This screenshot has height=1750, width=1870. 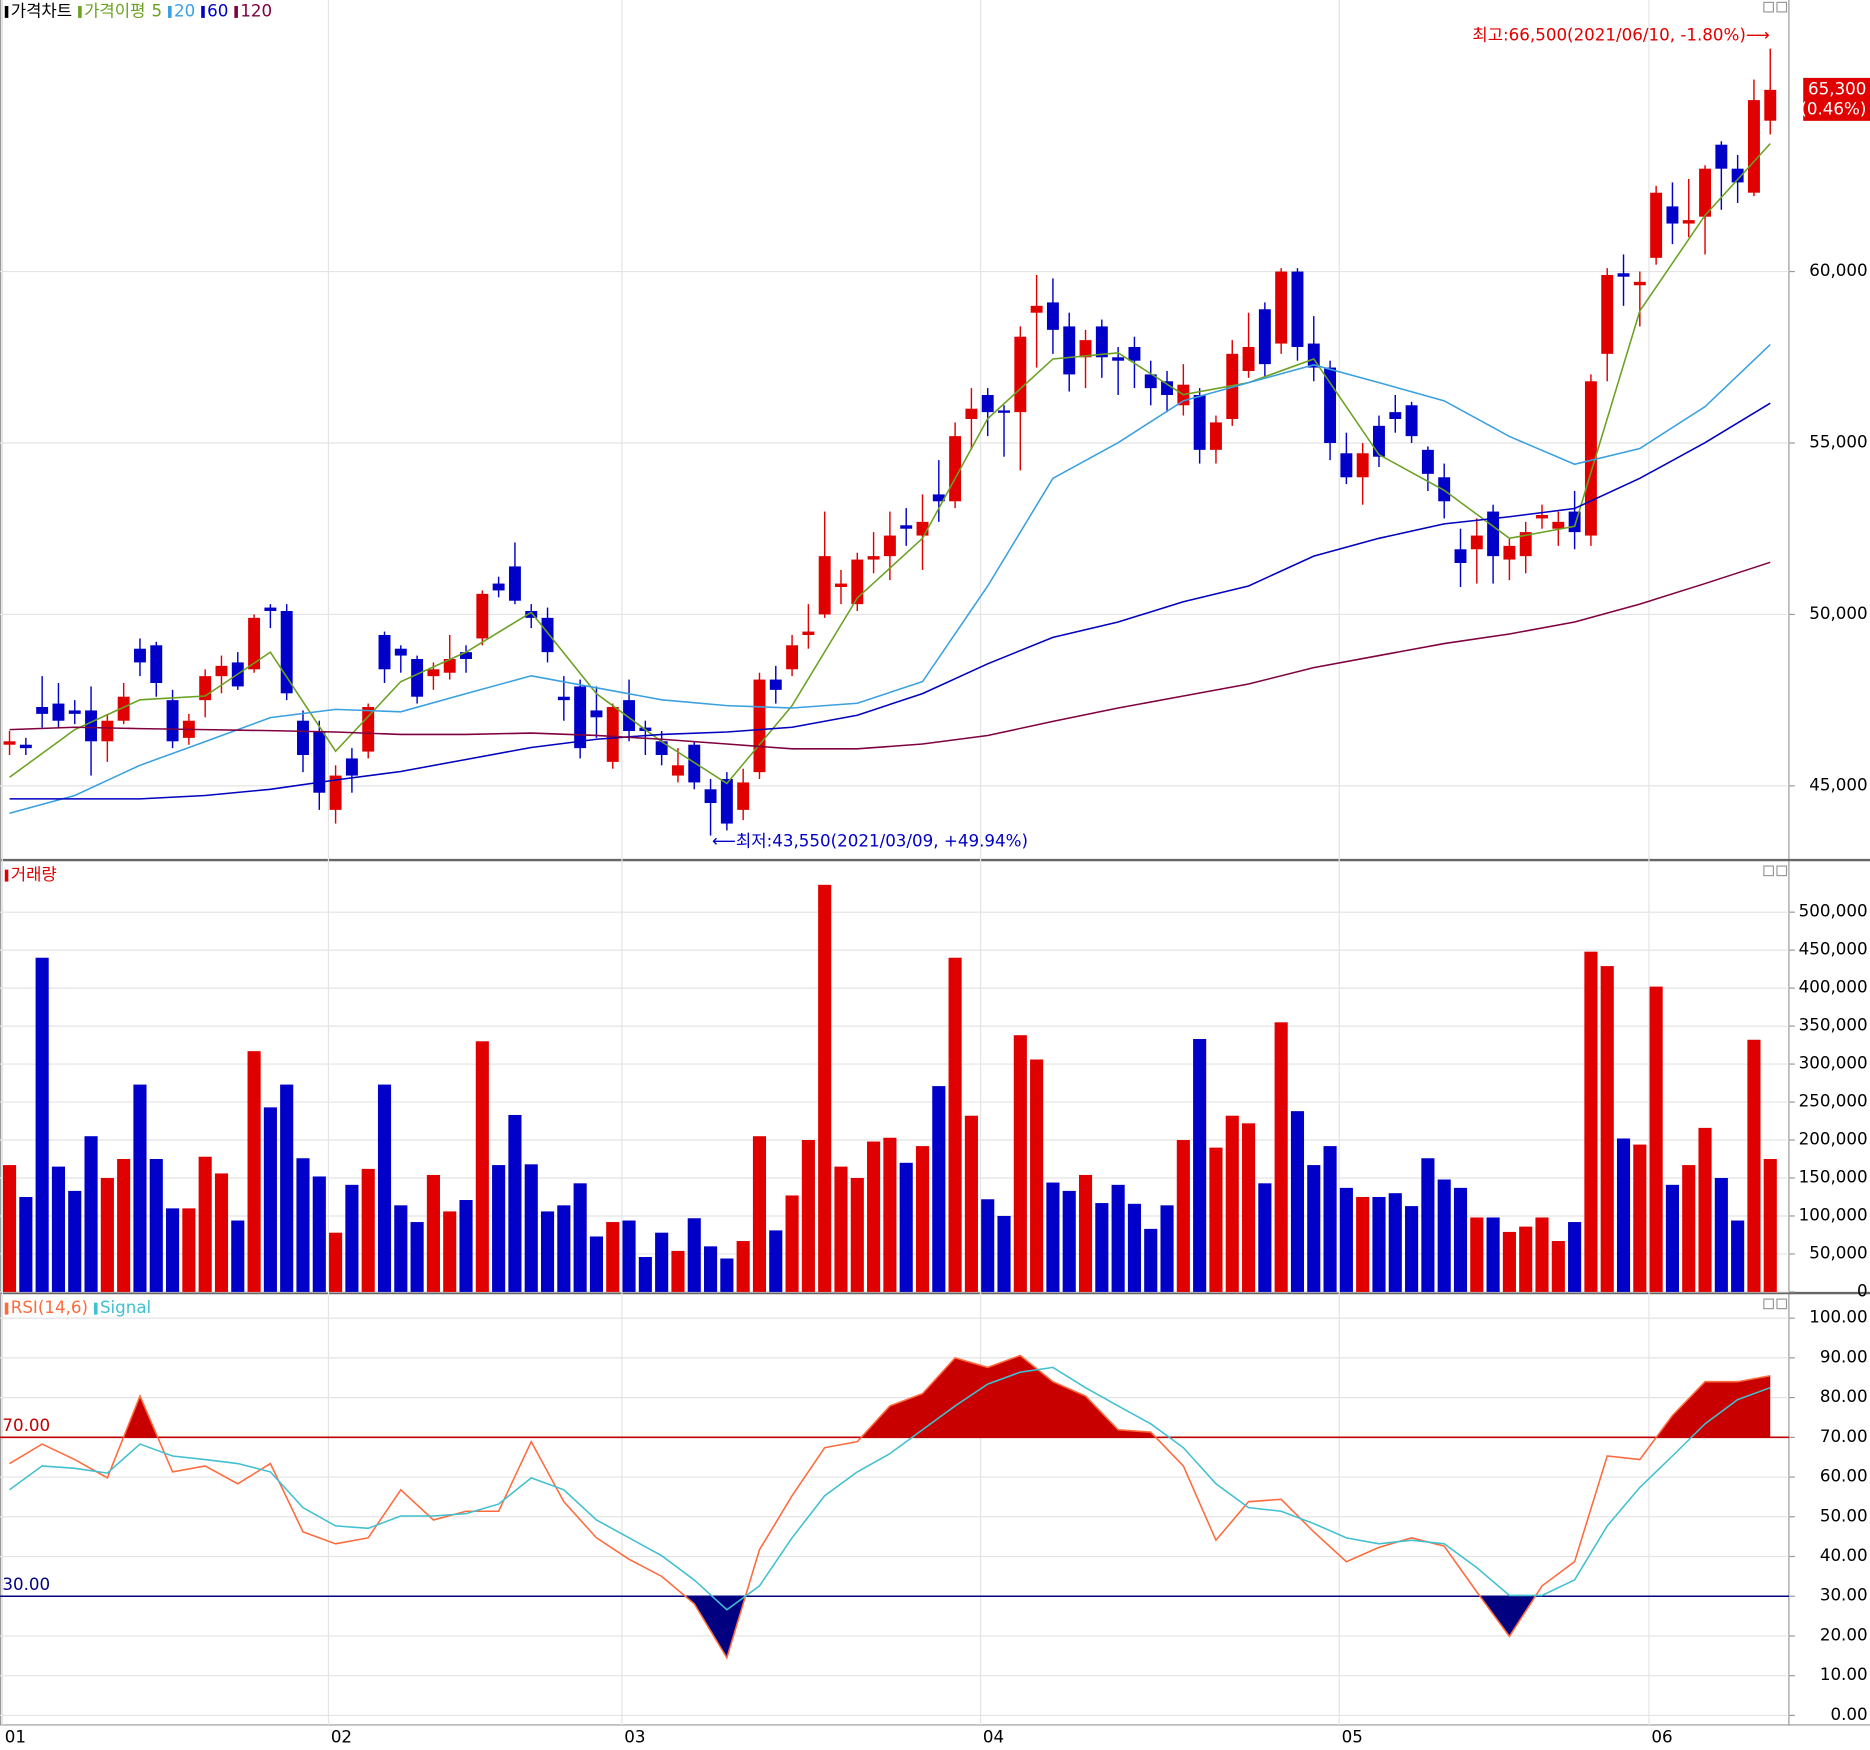 I want to click on legend-label: 20, so click(x=184, y=10).